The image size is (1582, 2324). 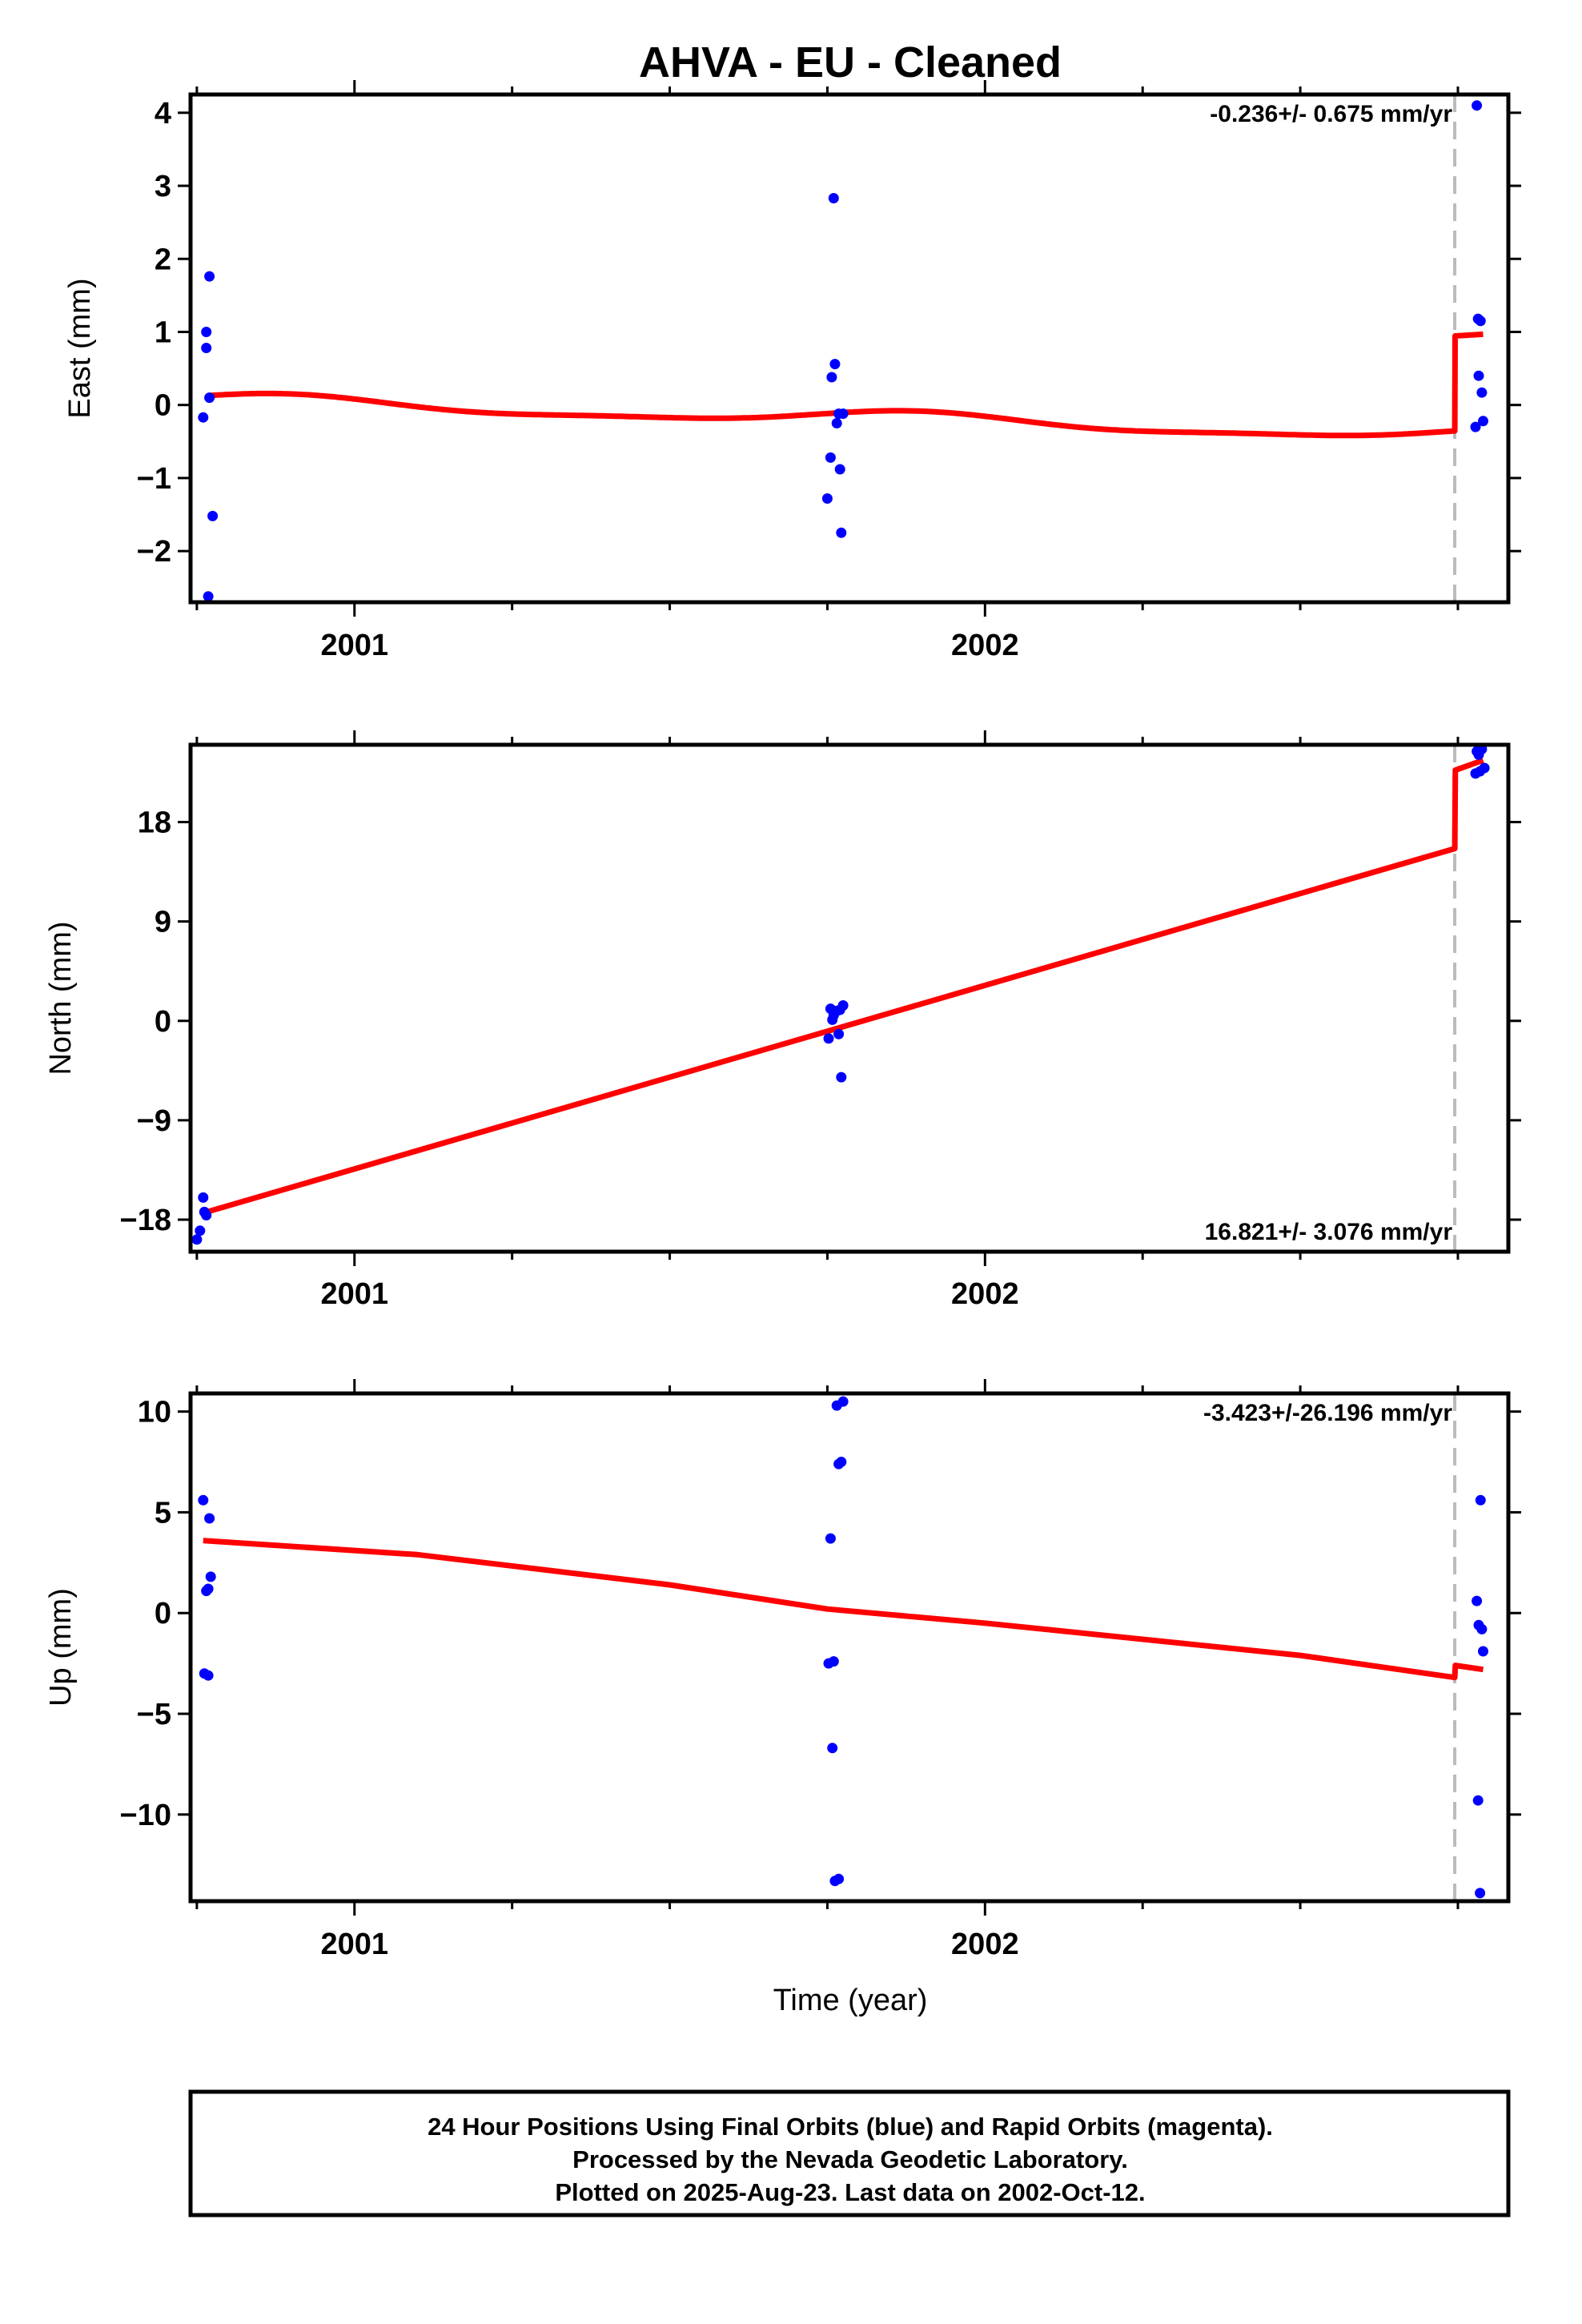 What do you see at coordinates (154, 1121) in the screenshot?
I see `north-ytick-label: −9` at bounding box center [154, 1121].